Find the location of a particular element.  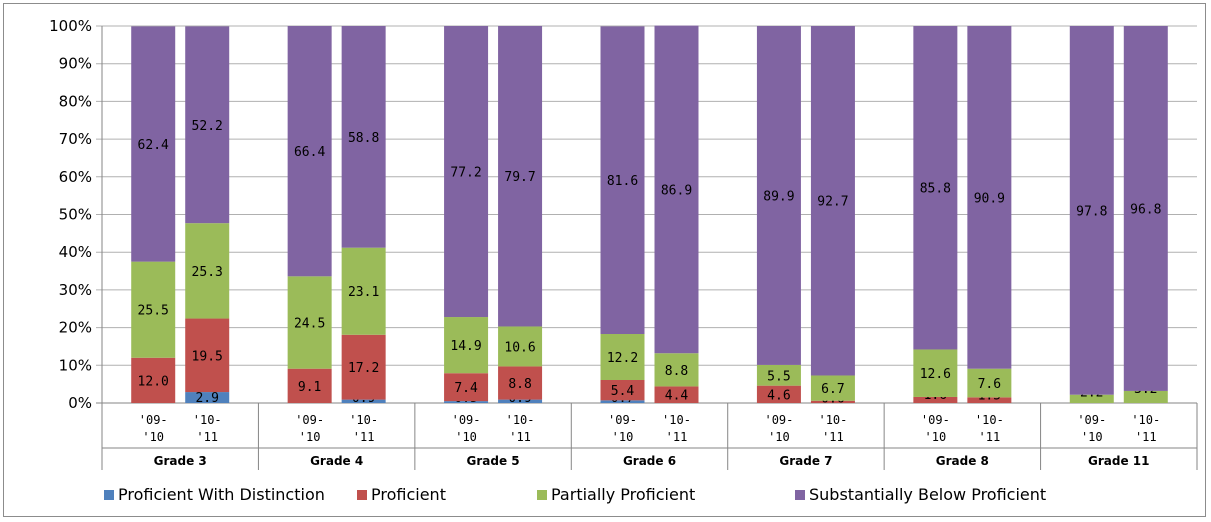

group-label: Grade 8 is located at coordinates (962, 461).